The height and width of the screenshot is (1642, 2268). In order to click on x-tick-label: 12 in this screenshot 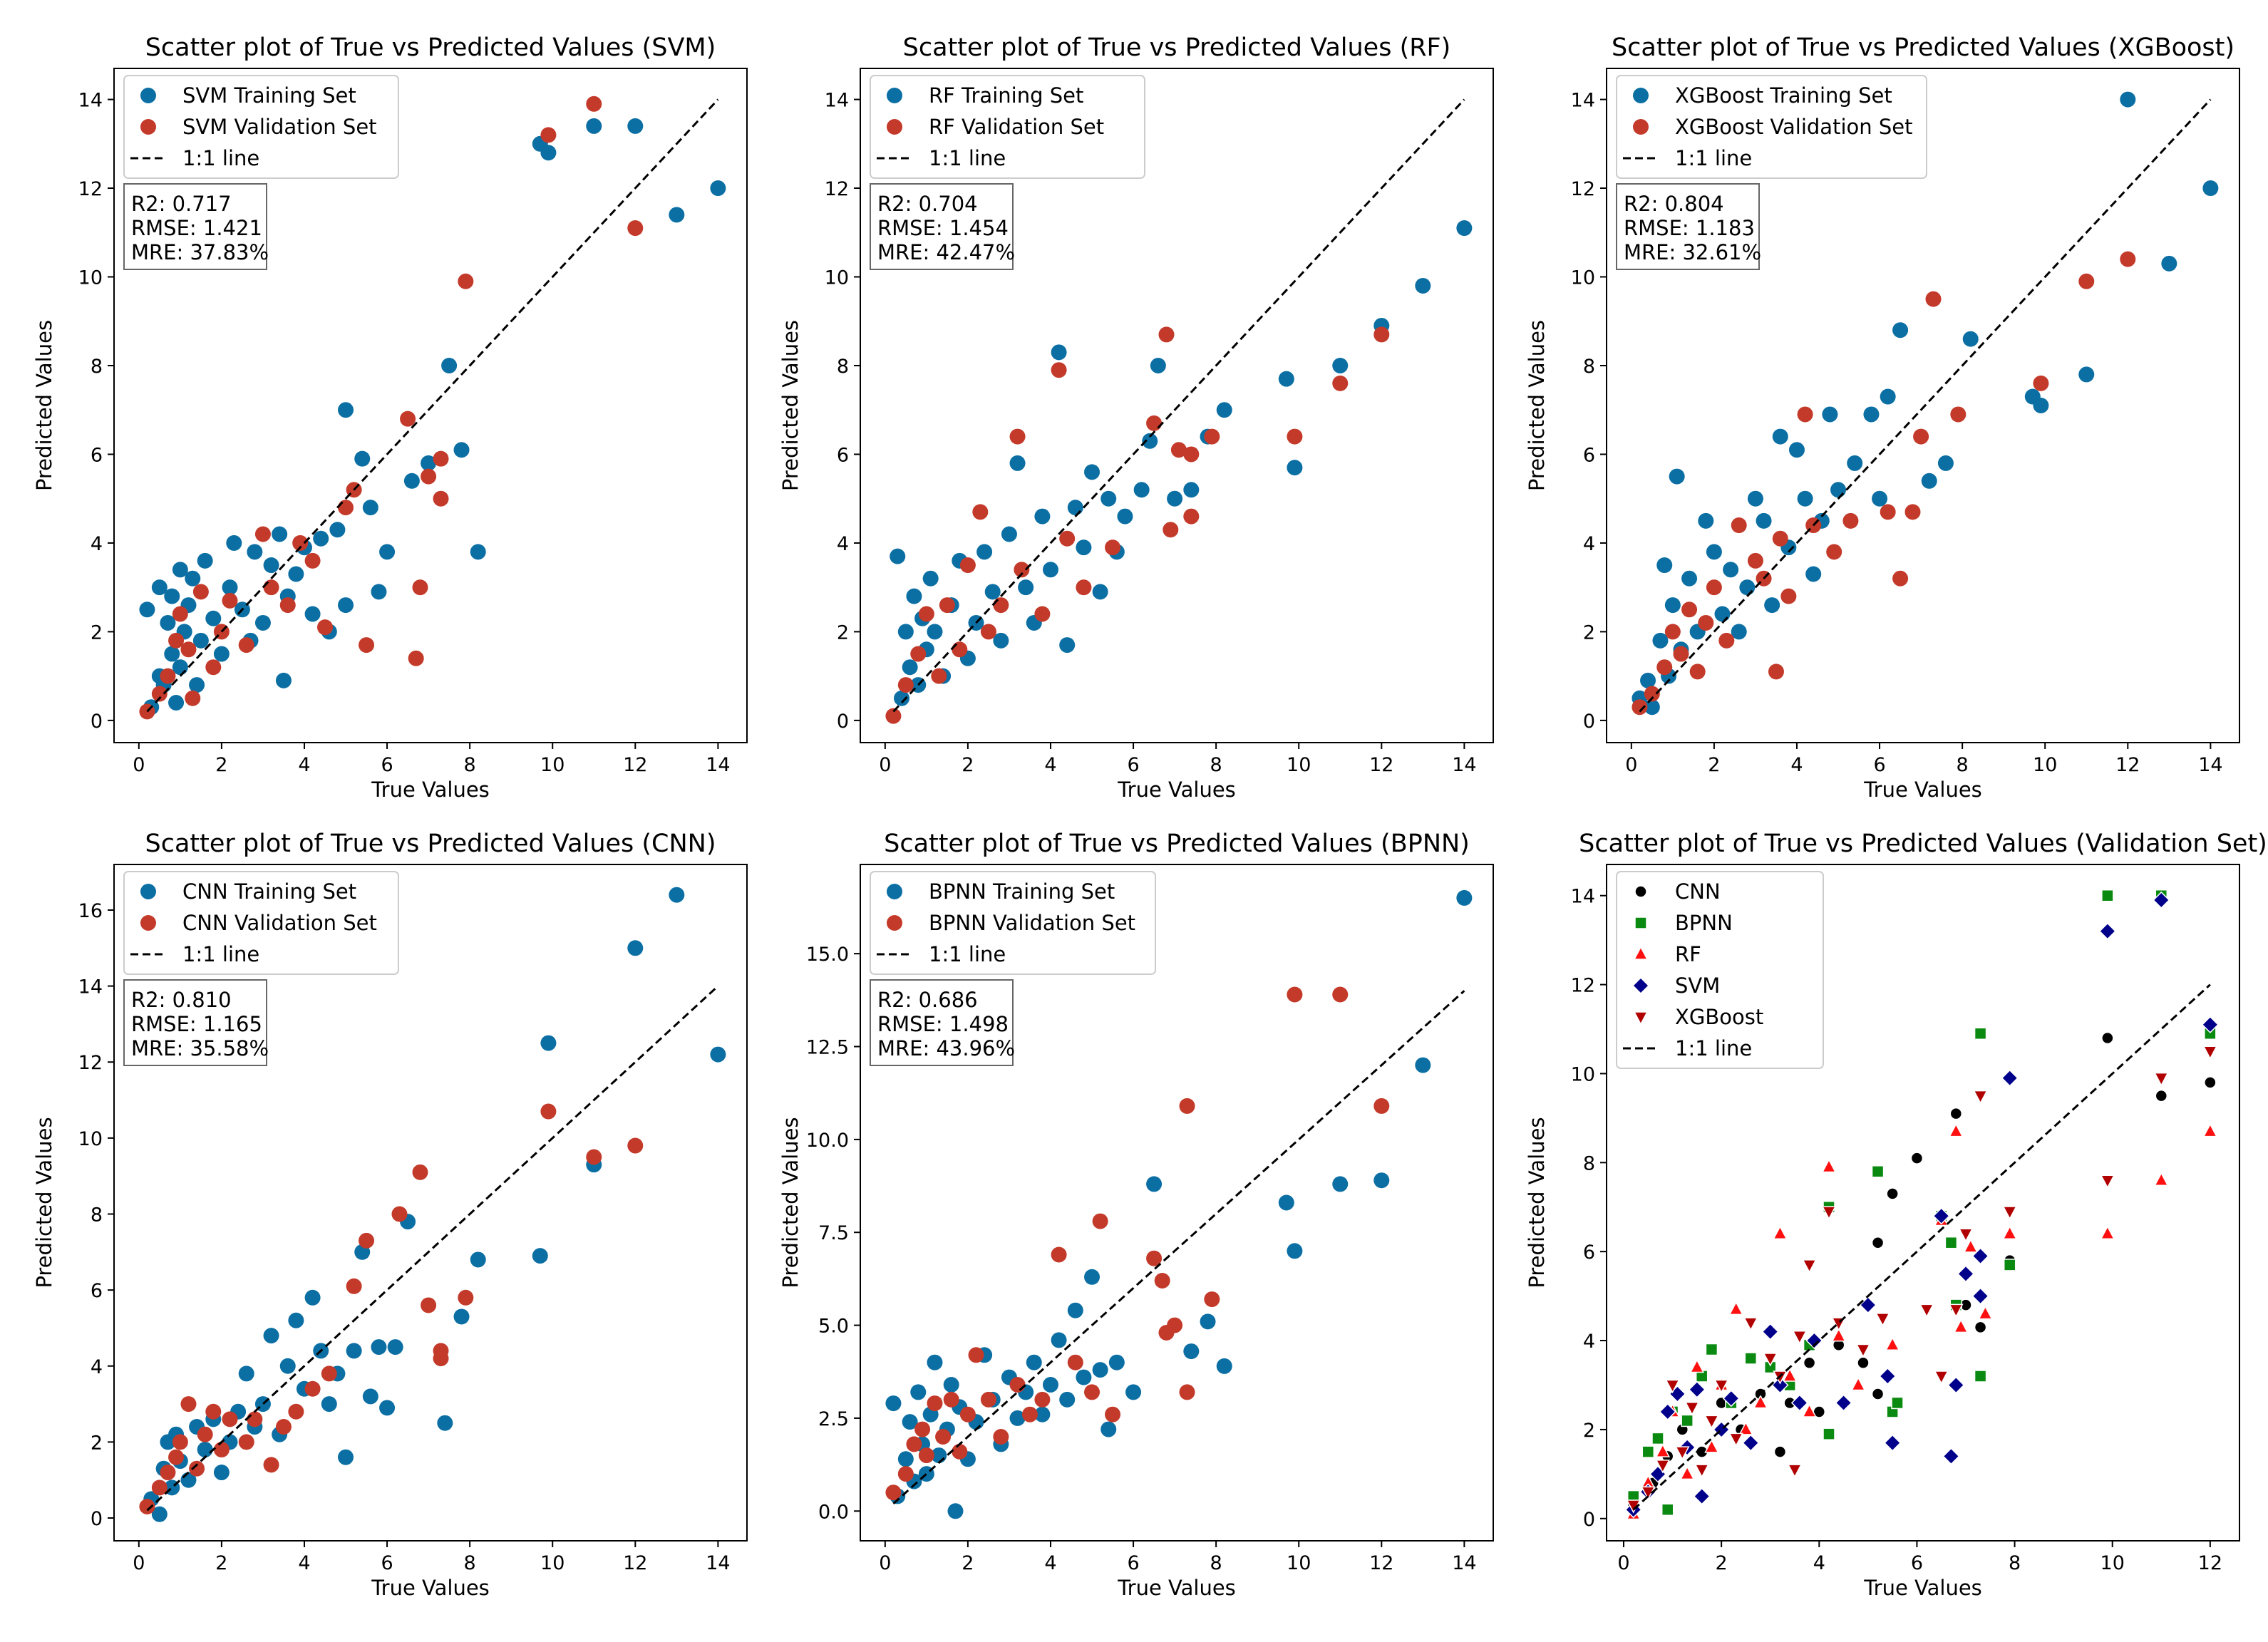, I will do `click(1381, 1563)`.